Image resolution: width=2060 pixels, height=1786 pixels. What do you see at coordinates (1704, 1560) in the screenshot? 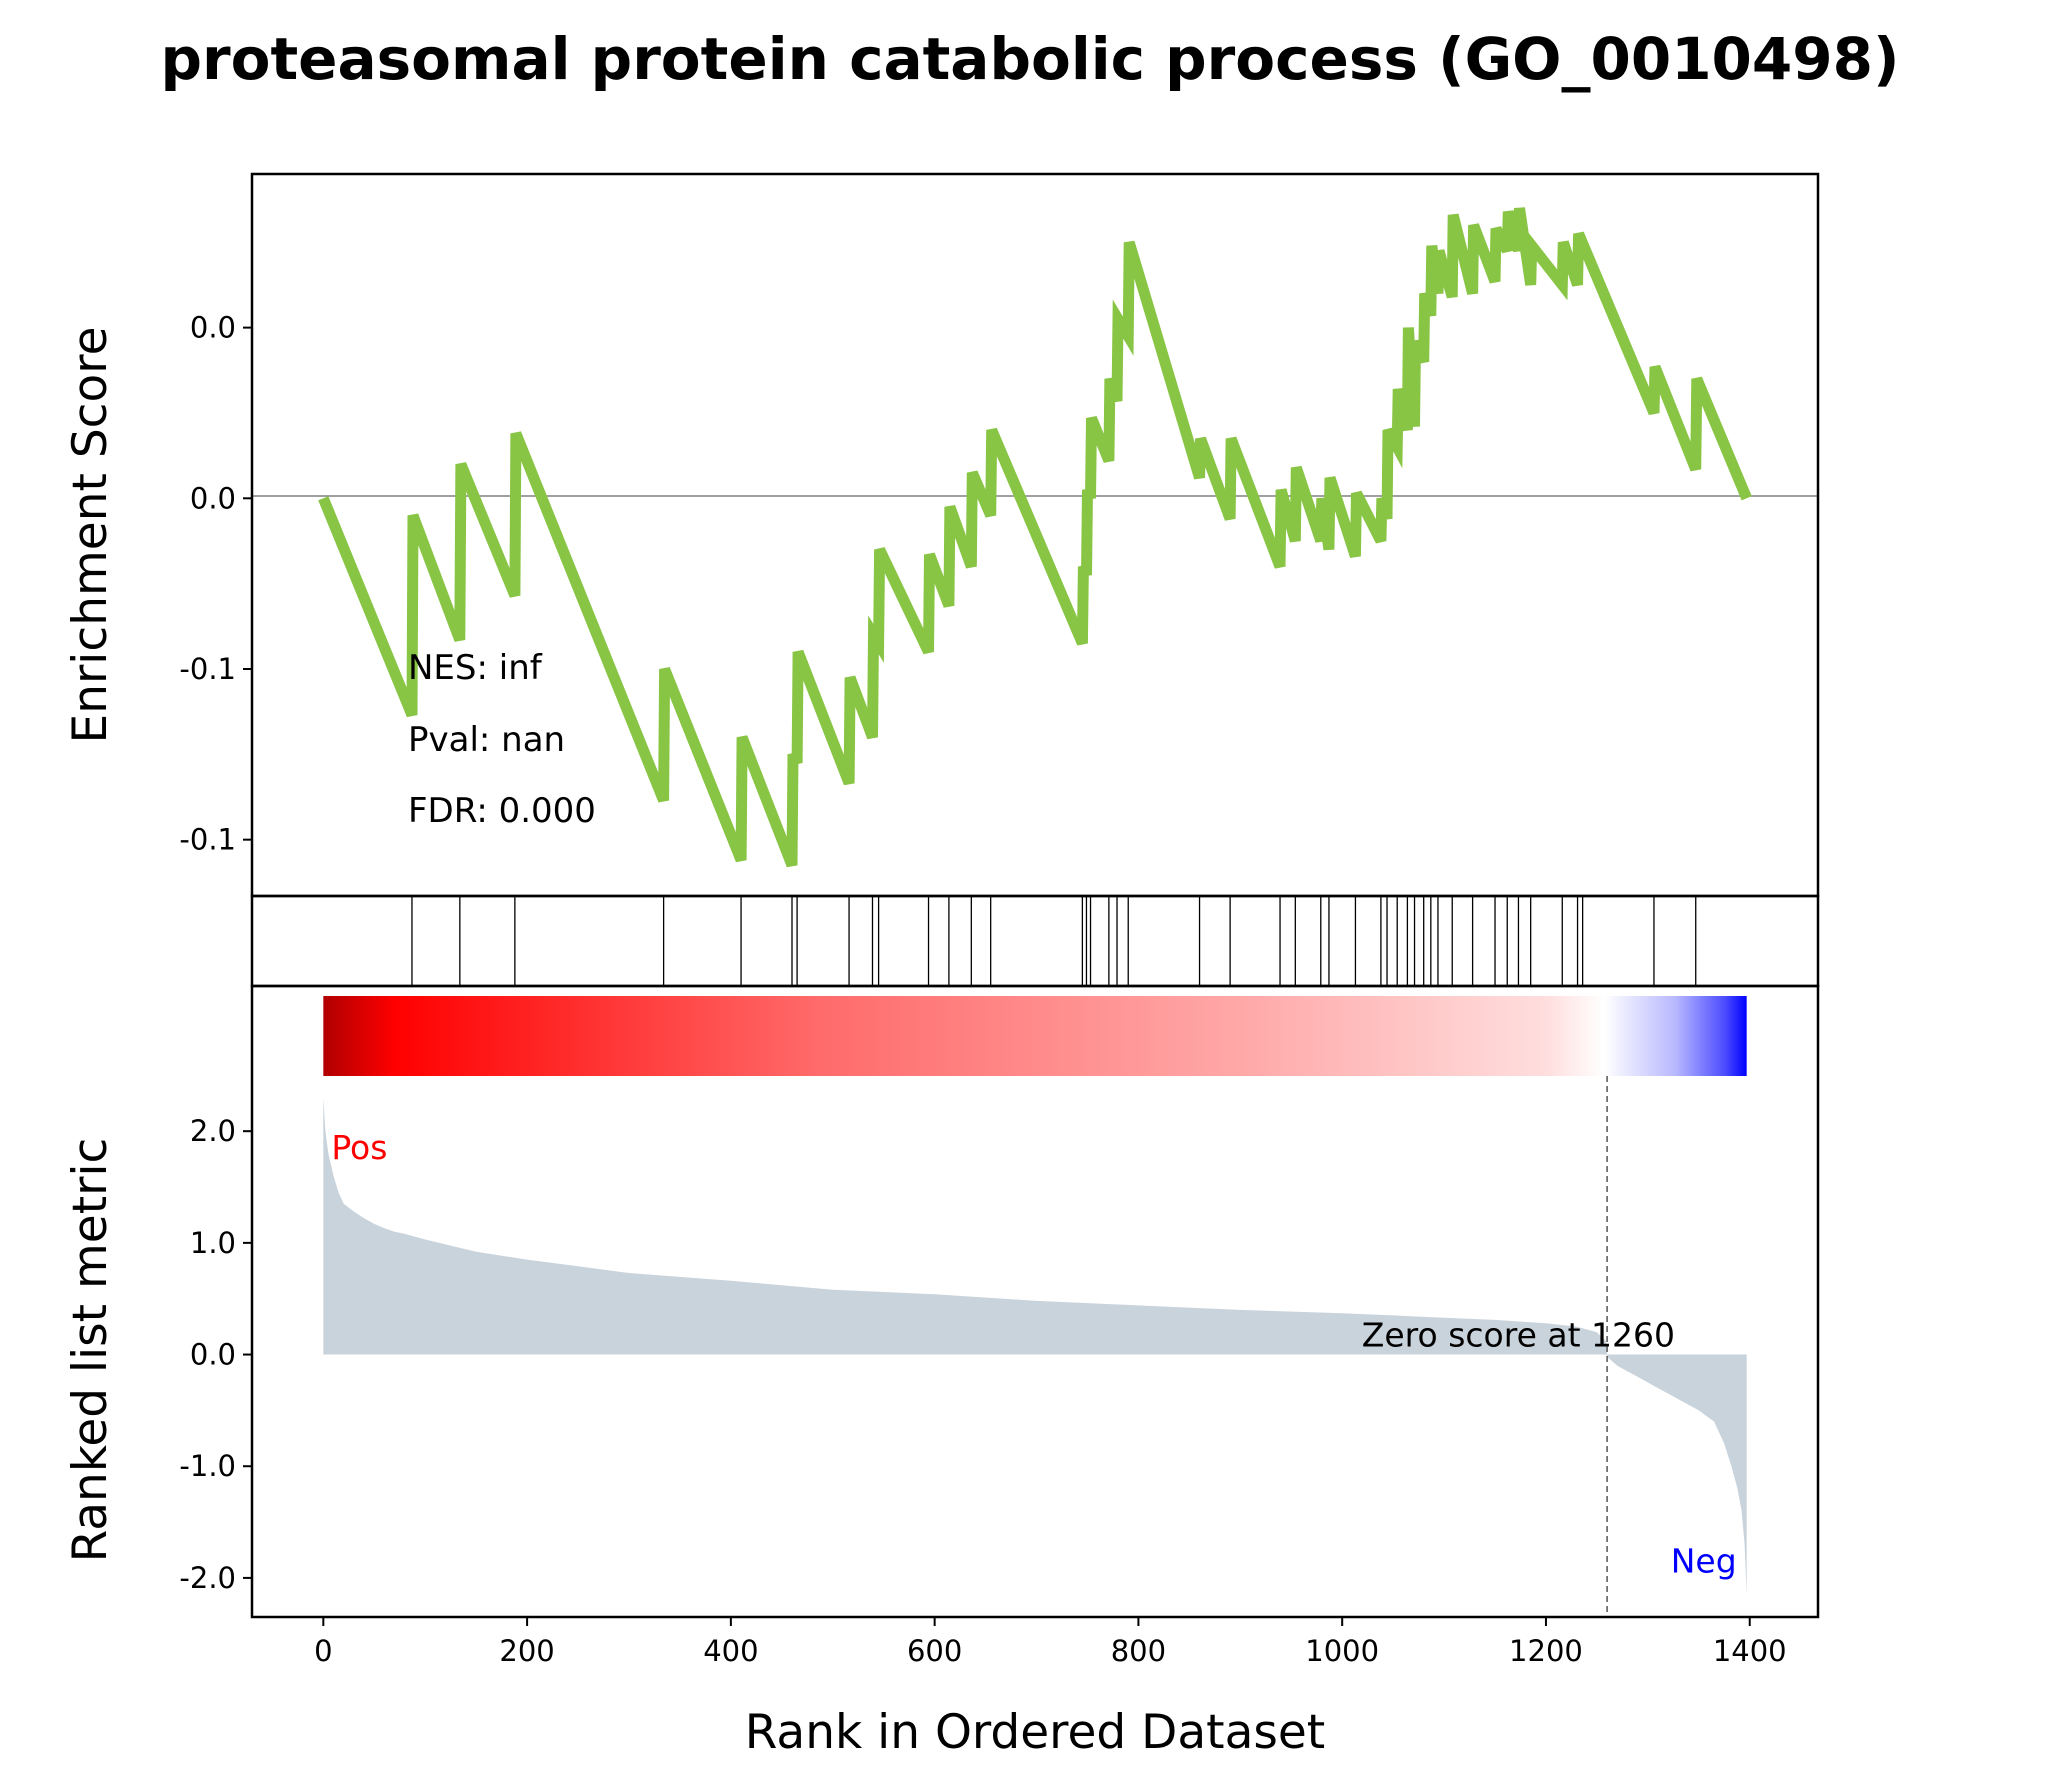
I see `neg-label: Neg` at bounding box center [1704, 1560].